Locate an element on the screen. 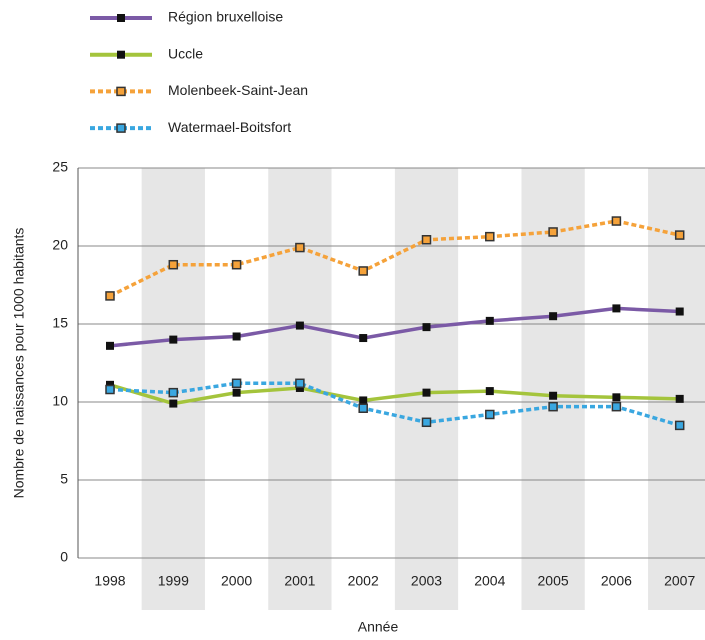 This screenshot has width=705, height=640. y-tick-label: 0 is located at coordinates (64, 557).